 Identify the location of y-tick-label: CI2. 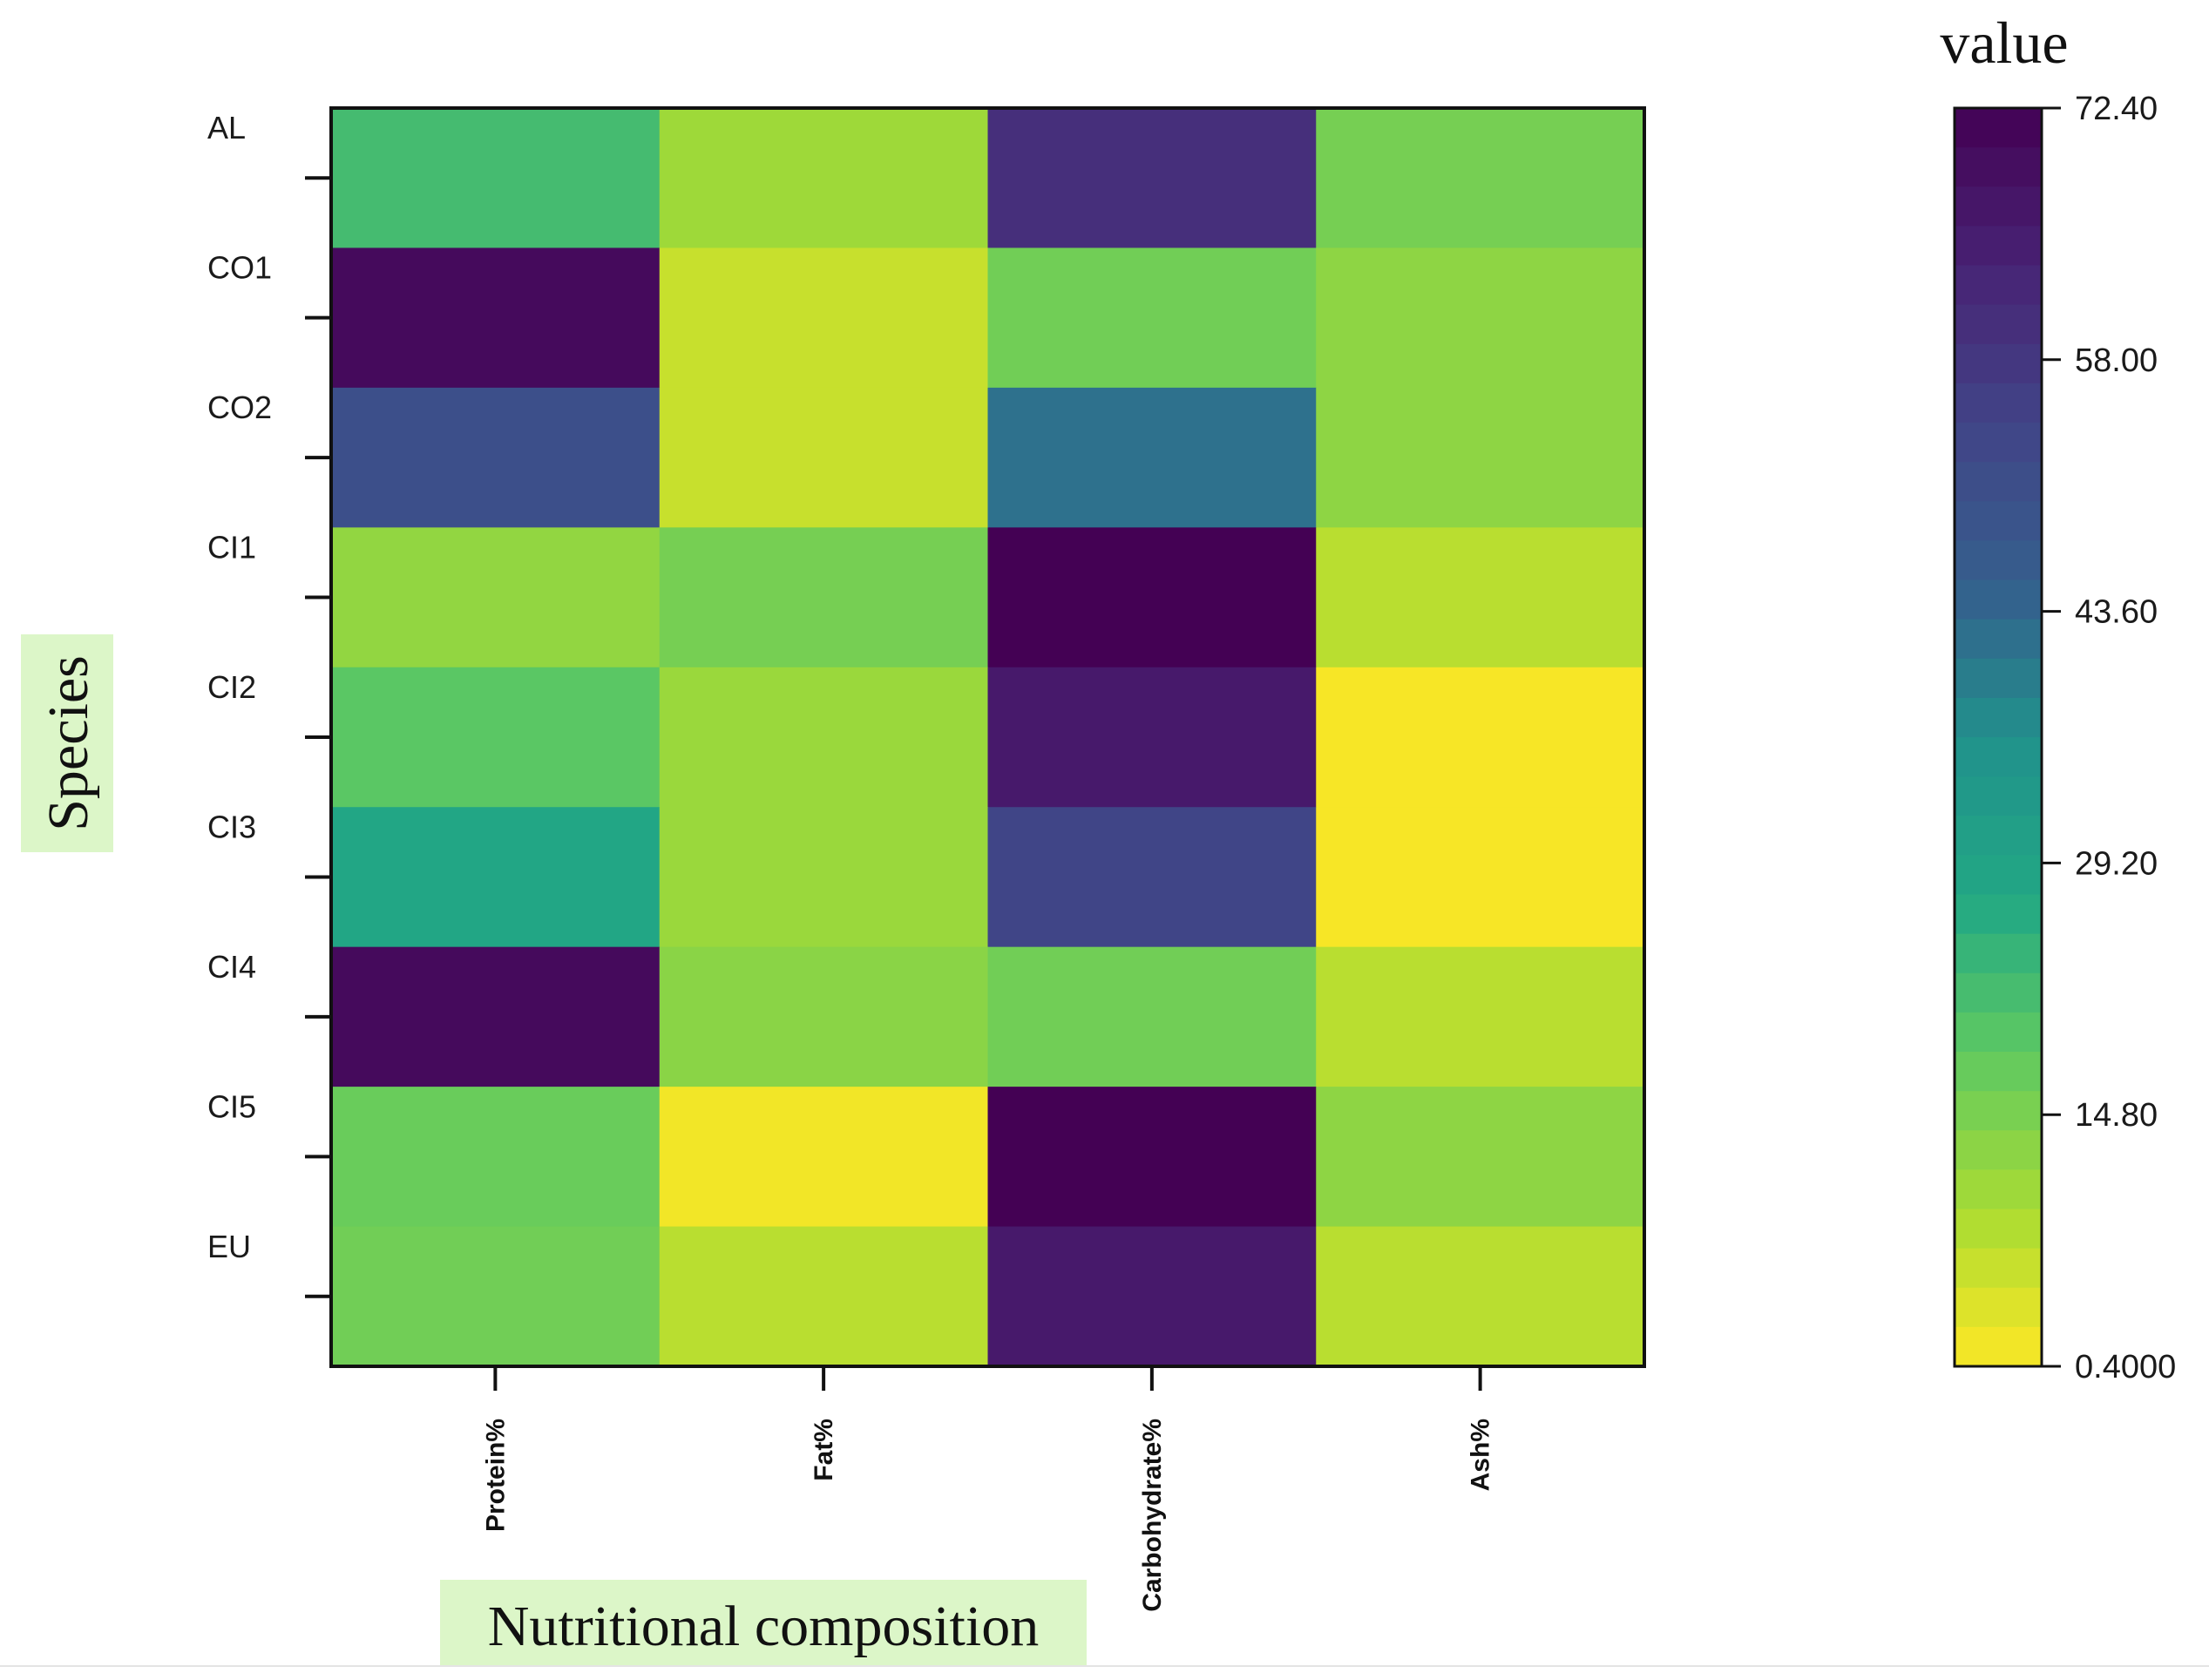
(232, 687).